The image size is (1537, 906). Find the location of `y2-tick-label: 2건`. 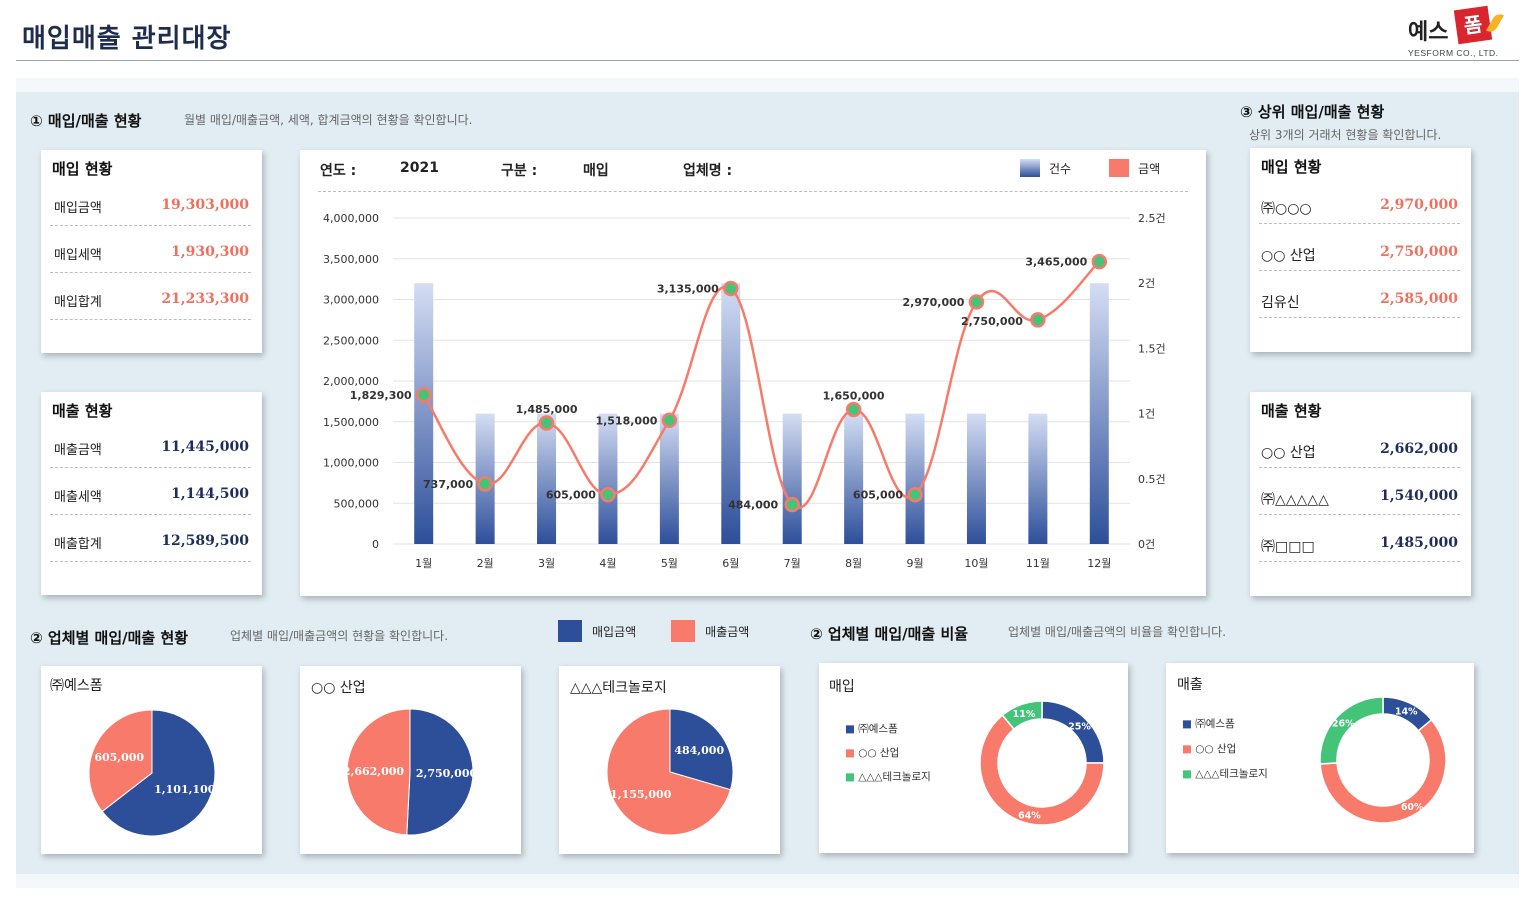

y2-tick-label: 2건 is located at coordinates (1146, 283).